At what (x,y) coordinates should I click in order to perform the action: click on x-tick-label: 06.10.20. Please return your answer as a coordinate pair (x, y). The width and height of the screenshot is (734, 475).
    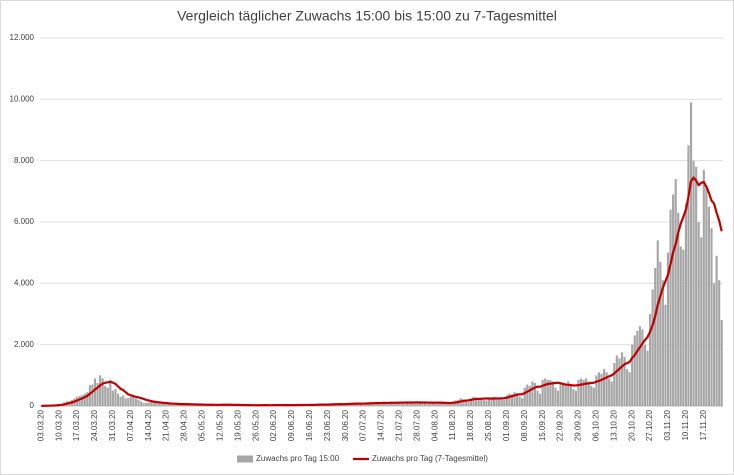
    Looking at the image, I should click on (595, 425).